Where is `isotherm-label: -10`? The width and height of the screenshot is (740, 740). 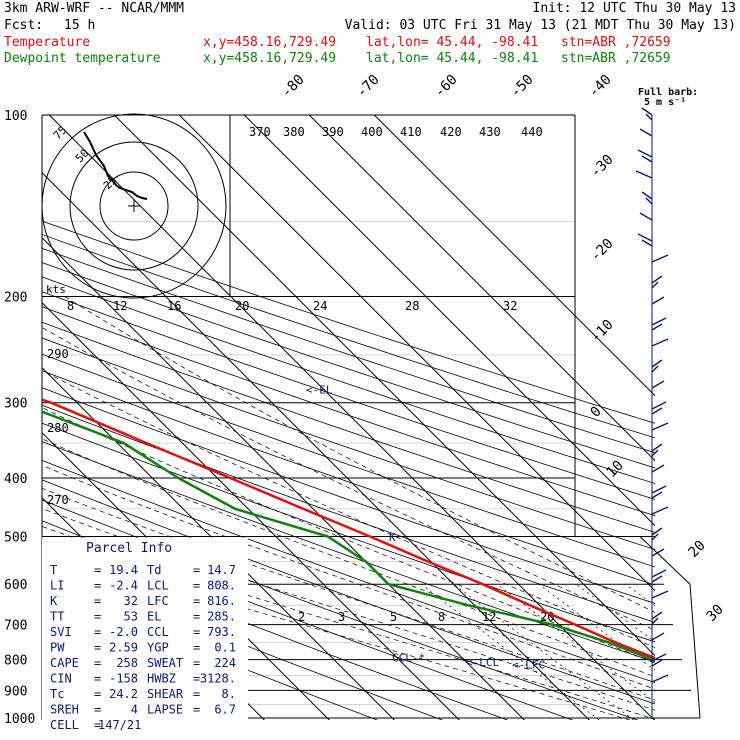 isotherm-label: -10 is located at coordinates (602, 331).